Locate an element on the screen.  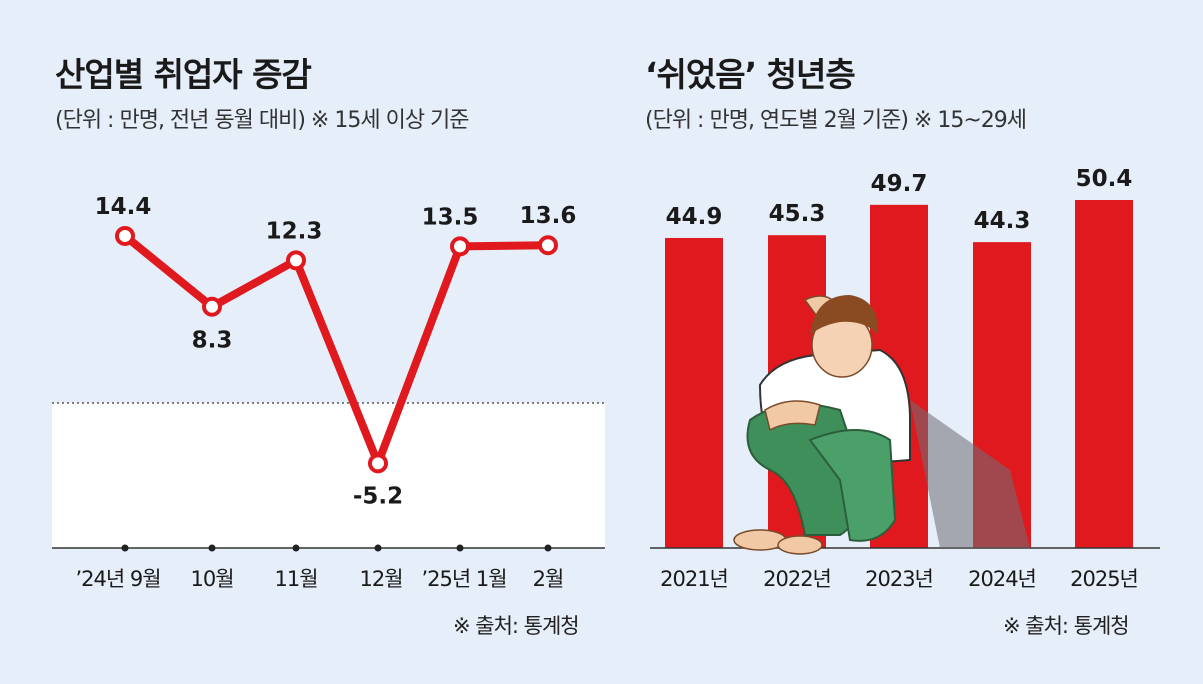
data-label: 8.3 is located at coordinates (212, 341).